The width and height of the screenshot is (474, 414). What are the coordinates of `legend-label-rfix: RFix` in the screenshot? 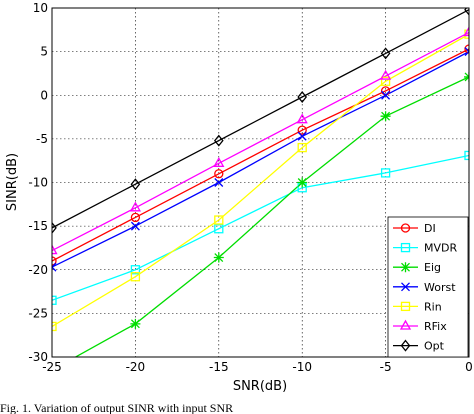 It's located at (435, 326).